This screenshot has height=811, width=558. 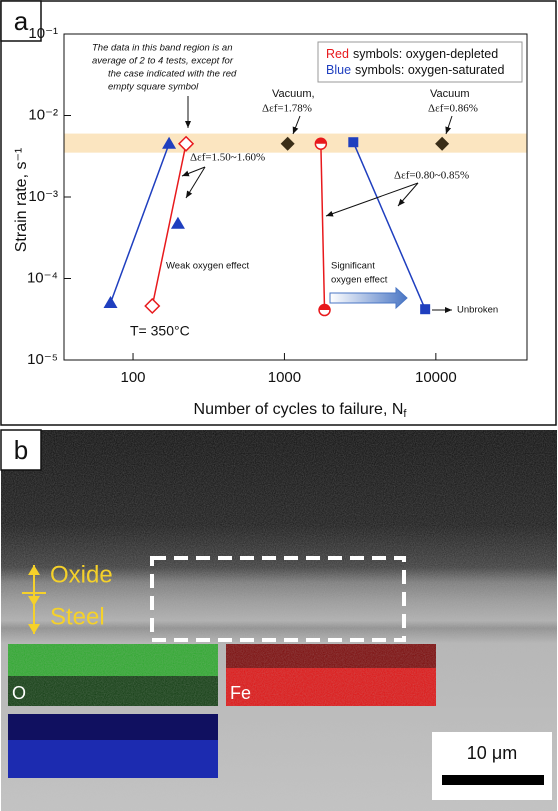 What do you see at coordinates (431, 176) in the screenshot?
I see `annotation: Δεf=0.80~0.85%` at bounding box center [431, 176].